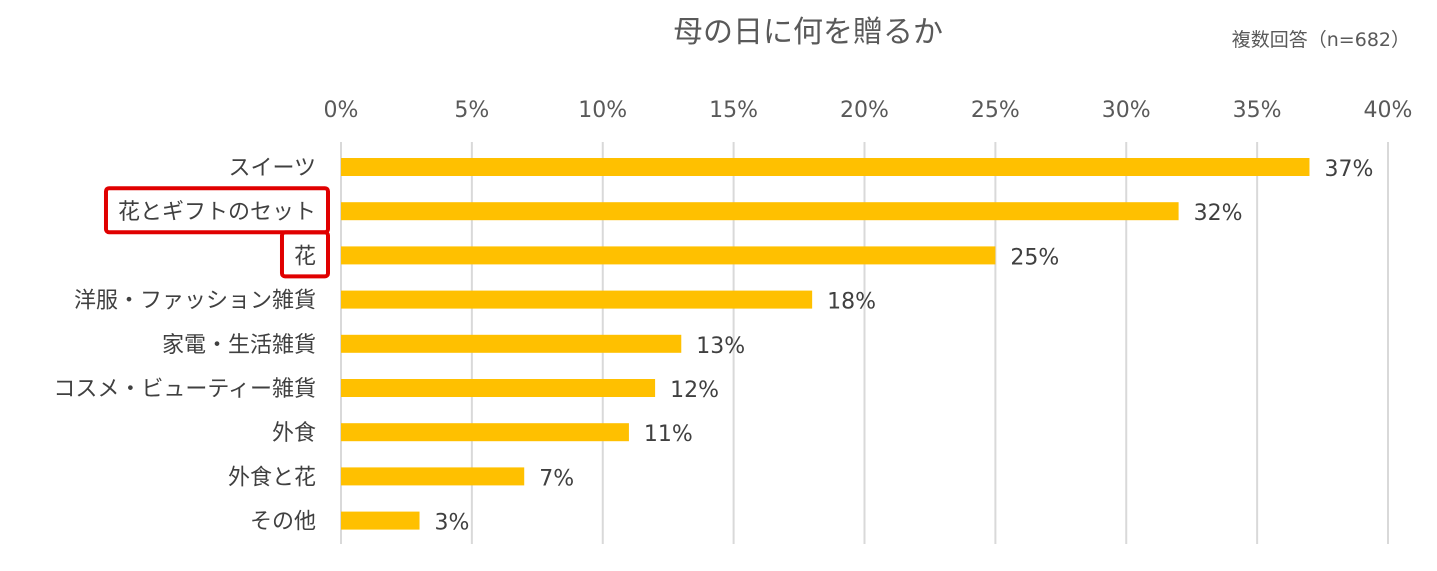  What do you see at coordinates (995, 110) in the screenshot?
I see `x-tick-label: 25%` at bounding box center [995, 110].